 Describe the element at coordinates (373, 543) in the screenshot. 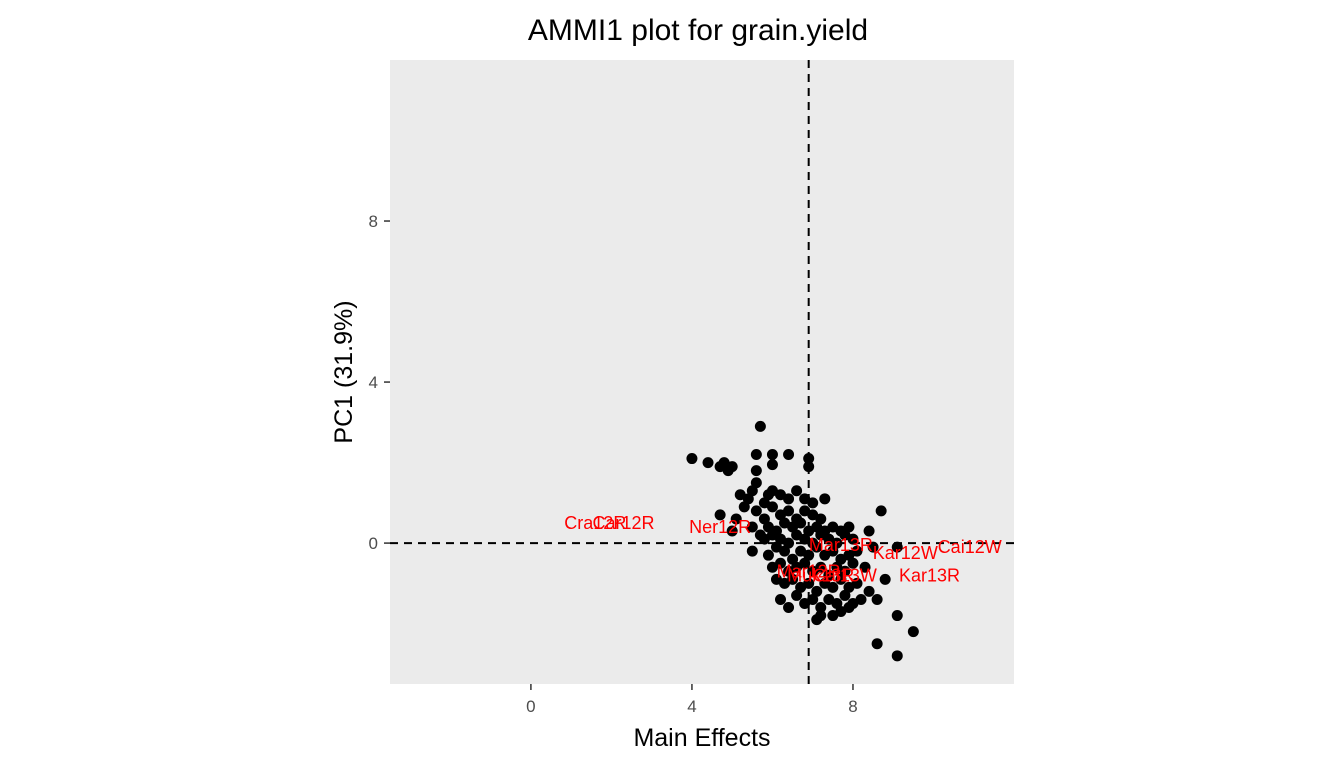

I see `y-tick-label: 0` at that location.